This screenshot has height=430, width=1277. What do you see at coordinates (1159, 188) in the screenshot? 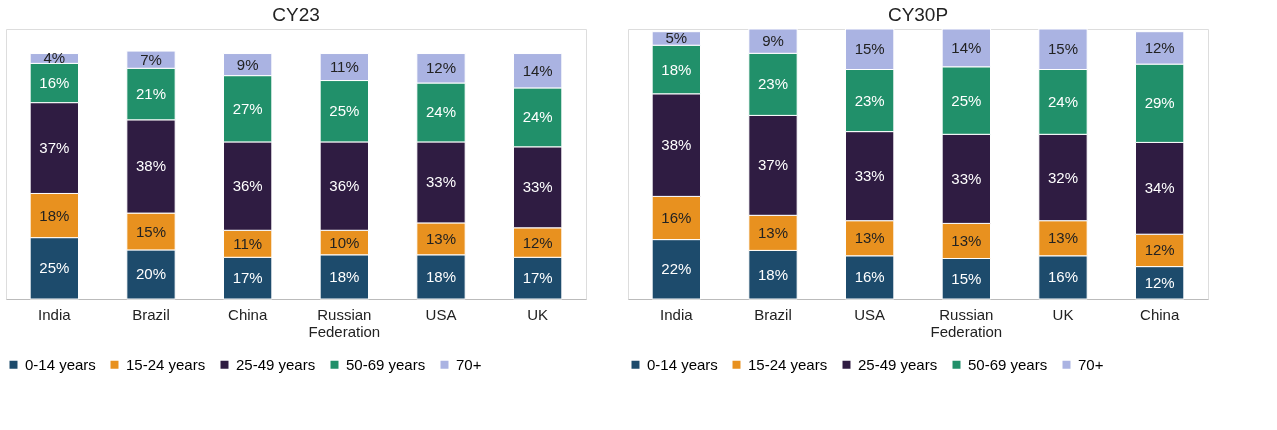
I see `data-label: 34%` at bounding box center [1159, 188].